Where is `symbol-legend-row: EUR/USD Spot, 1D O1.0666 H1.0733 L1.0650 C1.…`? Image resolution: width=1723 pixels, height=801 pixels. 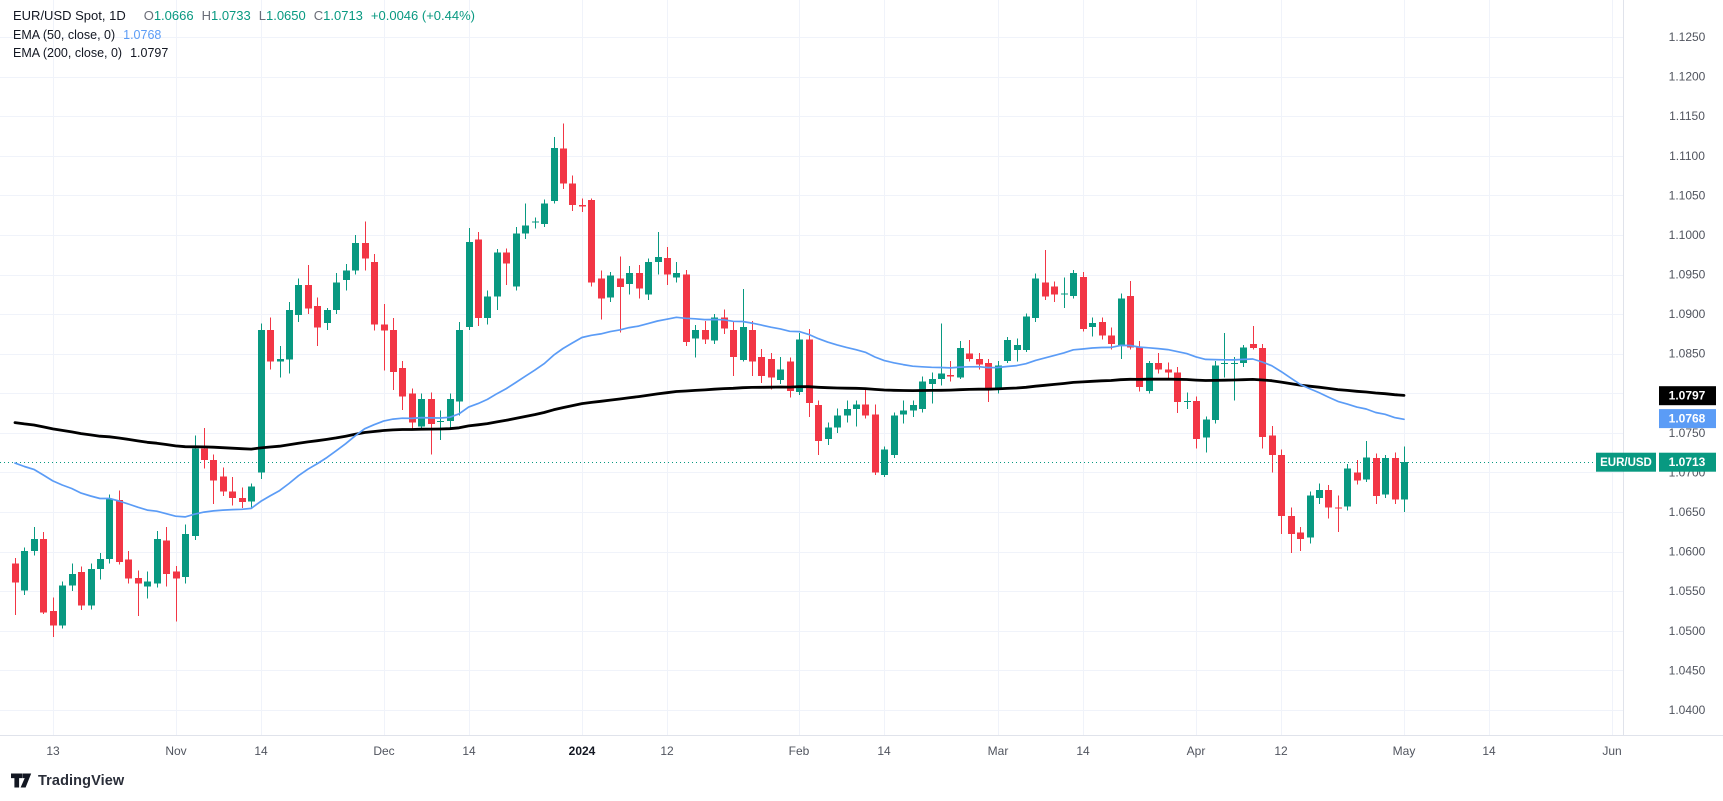 symbol-legend-row: EUR/USD Spot, 1D O1.0666 H1.0733 L1.0650 C1.… is located at coordinates (244, 16).